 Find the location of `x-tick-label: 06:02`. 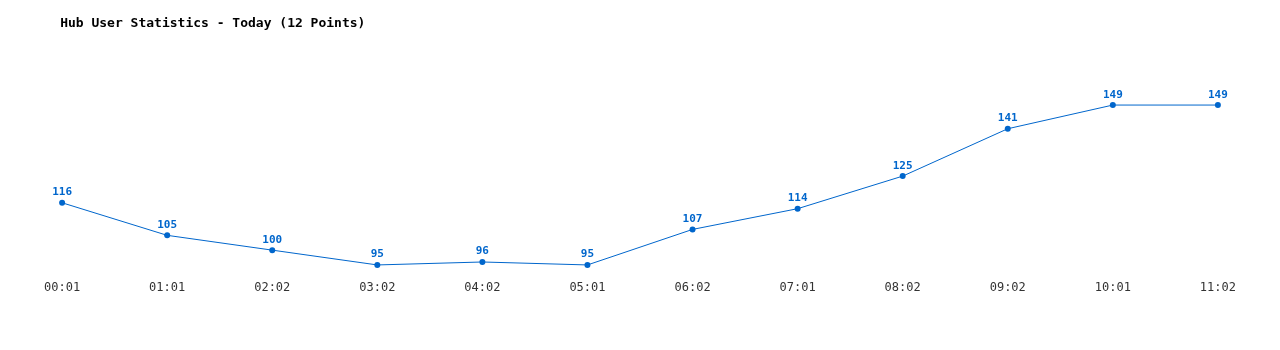

x-tick-label: 06:02 is located at coordinates (692, 287).